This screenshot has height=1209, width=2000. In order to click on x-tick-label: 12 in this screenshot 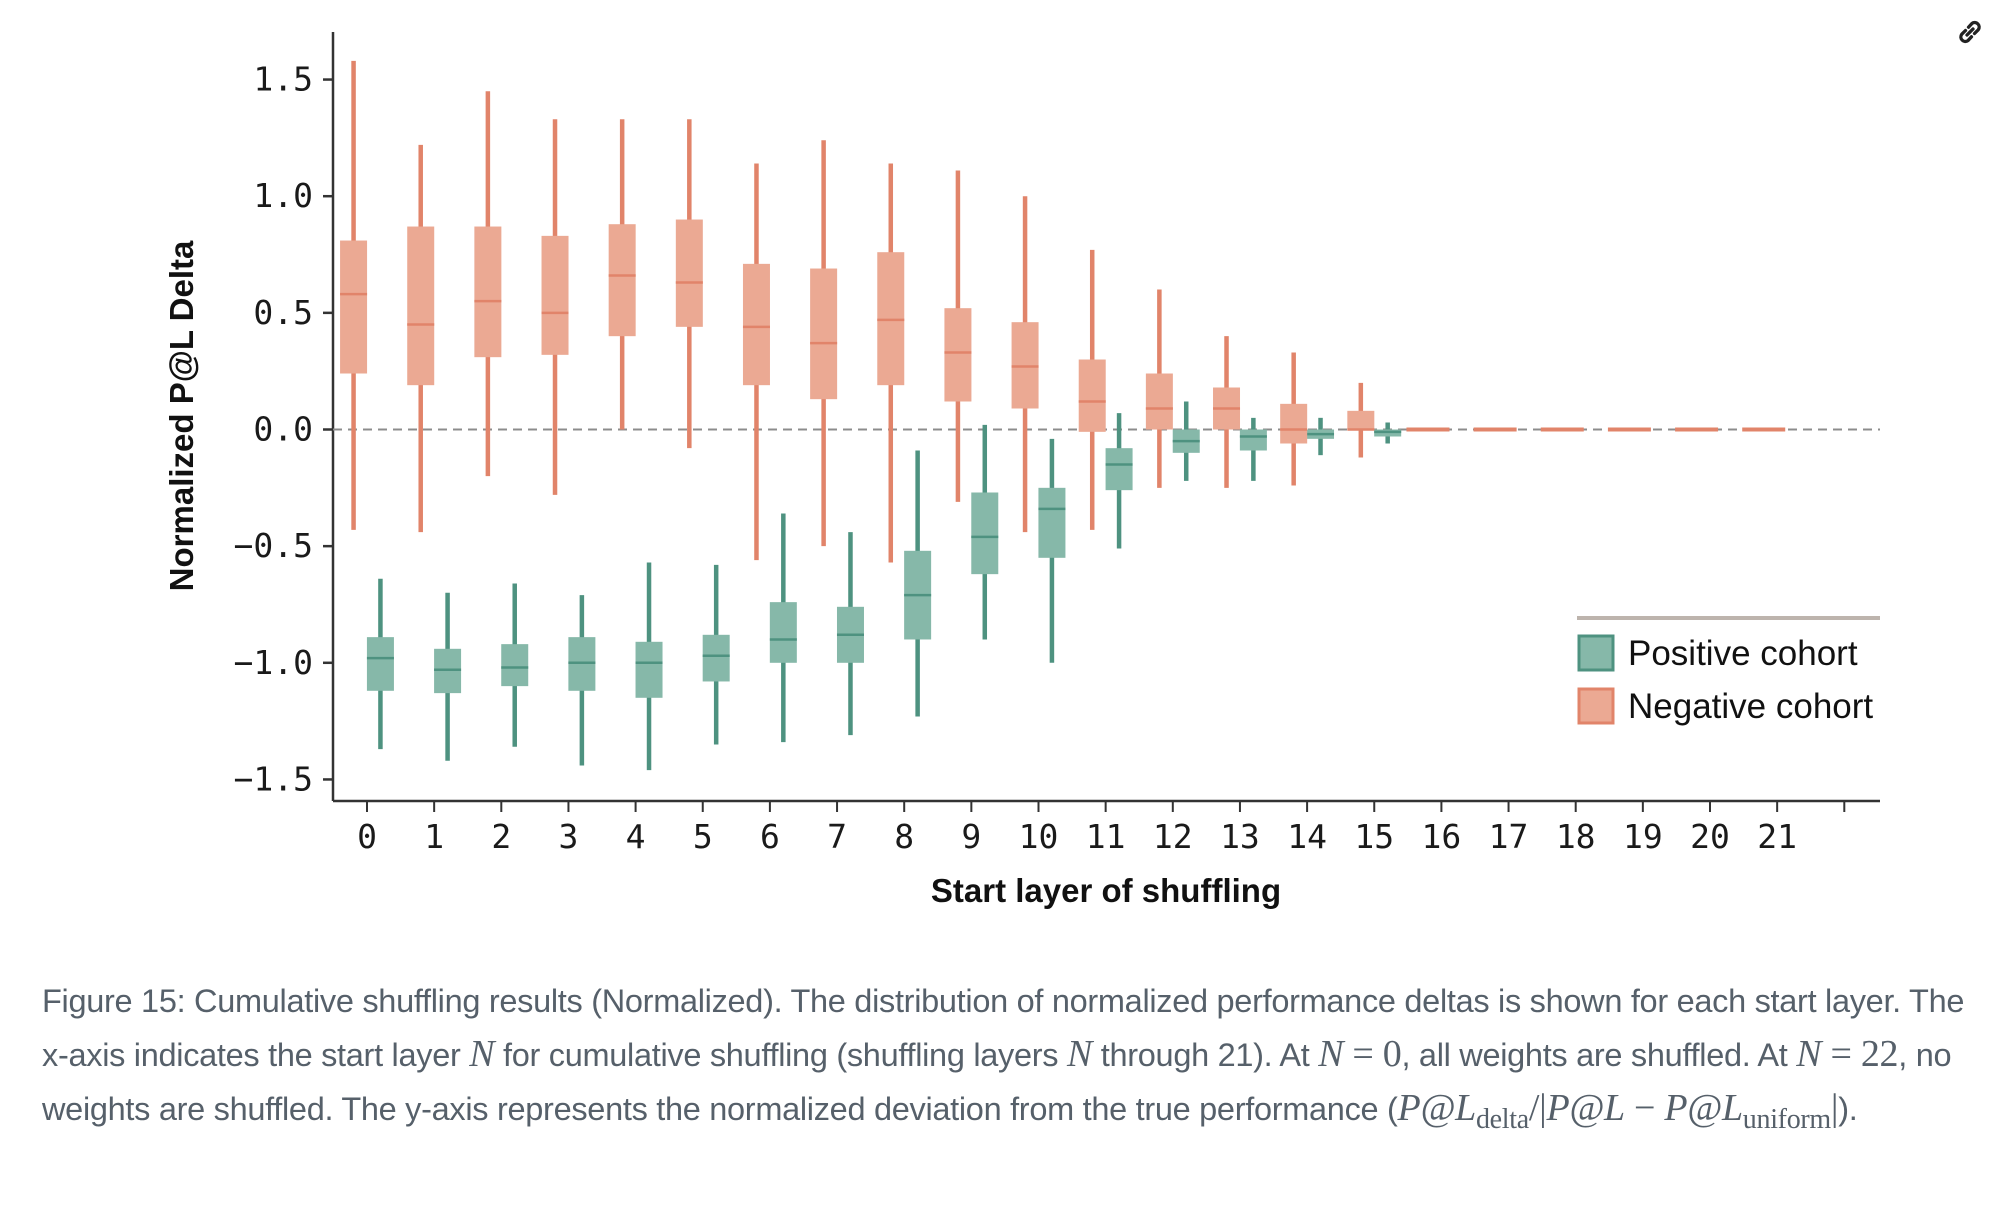, I will do `click(1173, 836)`.